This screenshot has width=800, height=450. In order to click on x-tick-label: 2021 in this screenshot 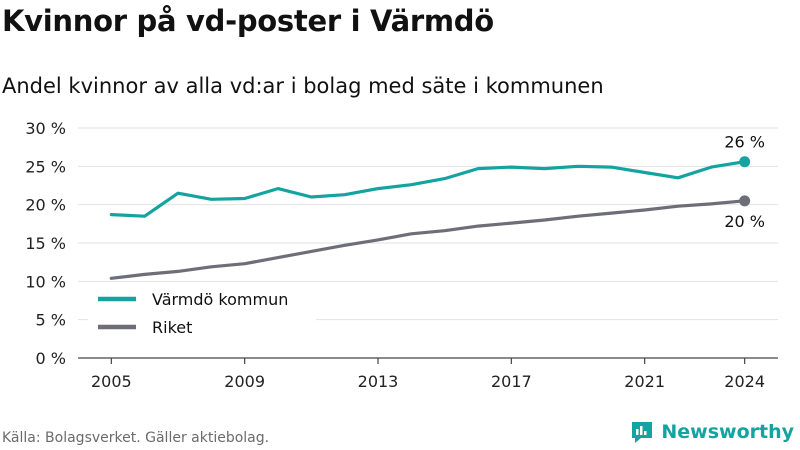, I will do `click(644, 381)`.